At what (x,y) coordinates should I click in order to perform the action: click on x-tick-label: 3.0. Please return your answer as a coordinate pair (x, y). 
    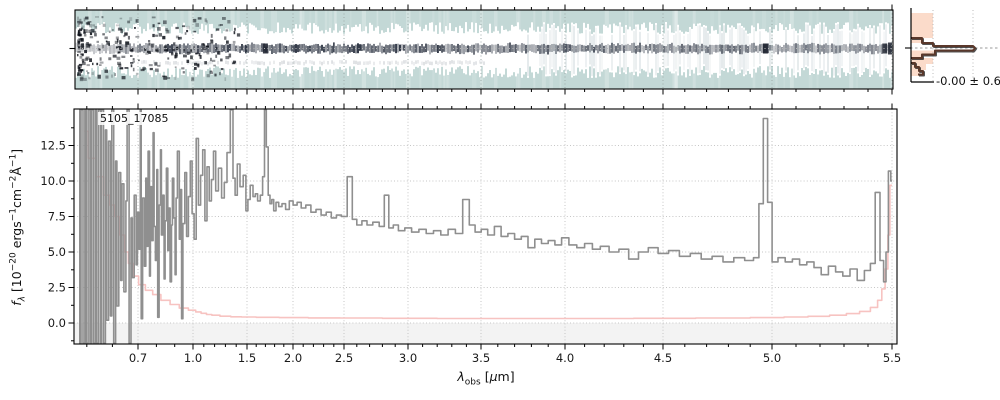
    Looking at the image, I should click on (408, 358).